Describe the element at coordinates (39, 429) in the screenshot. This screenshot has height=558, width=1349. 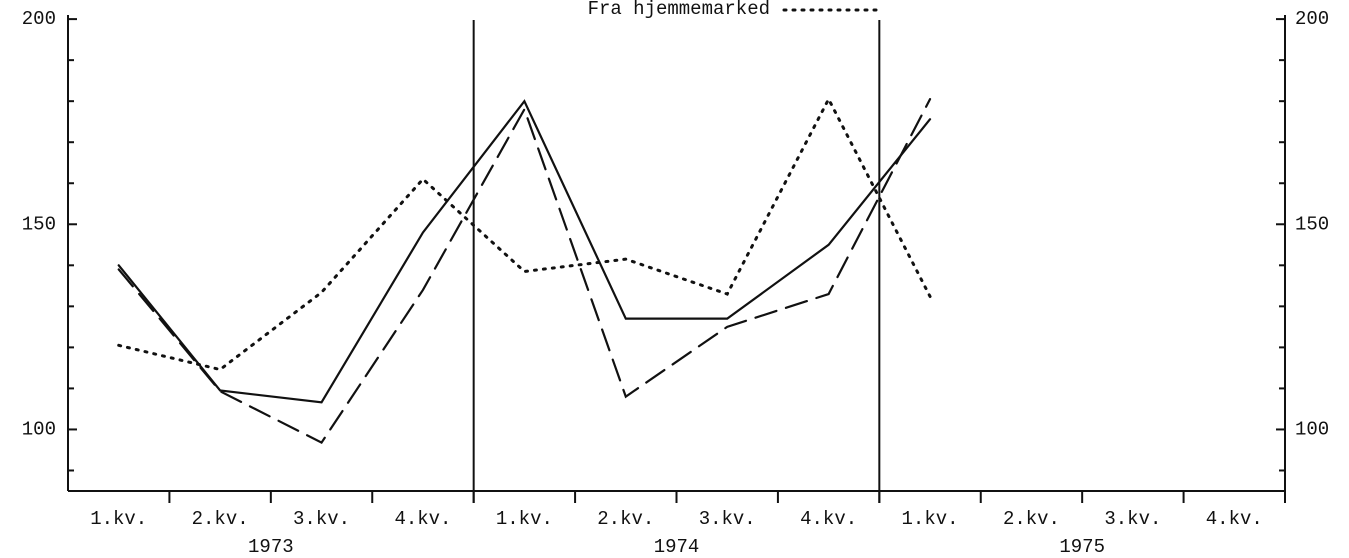
I see `y-tick-label: 100` at that location.